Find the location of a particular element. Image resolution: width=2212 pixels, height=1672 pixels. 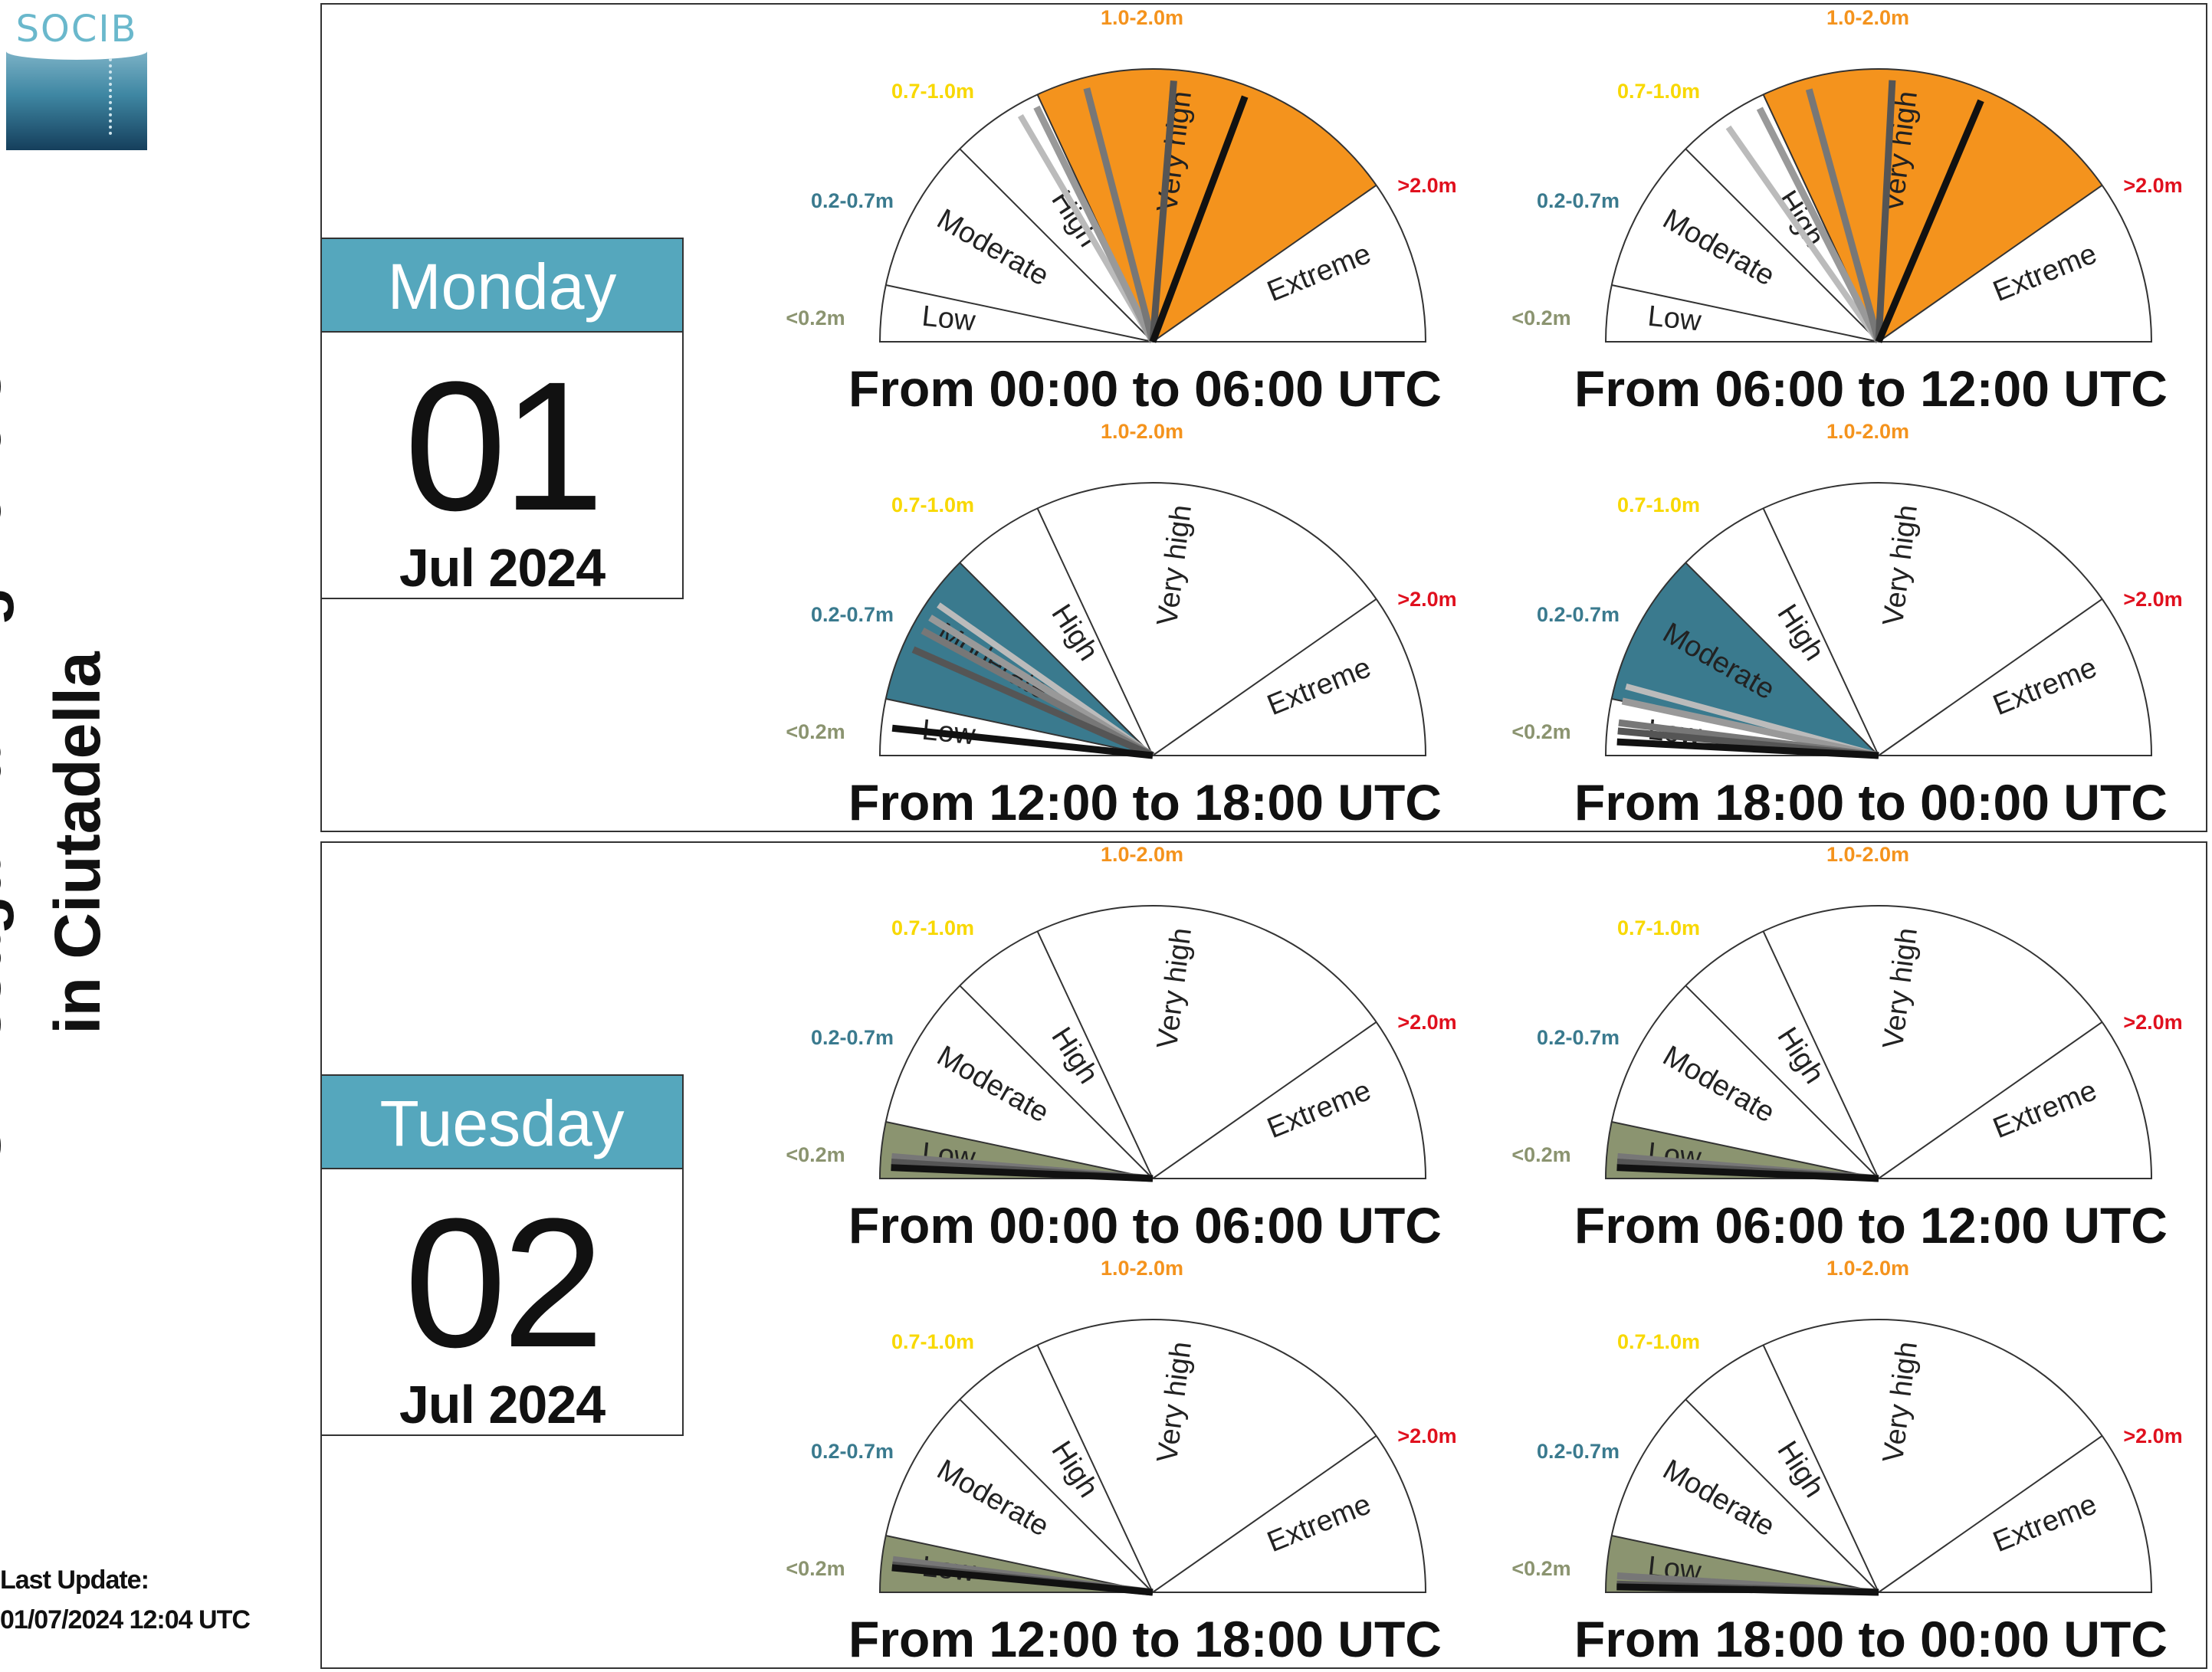

title-line-2: in Ciutadella is located at coordinates (77, 842).